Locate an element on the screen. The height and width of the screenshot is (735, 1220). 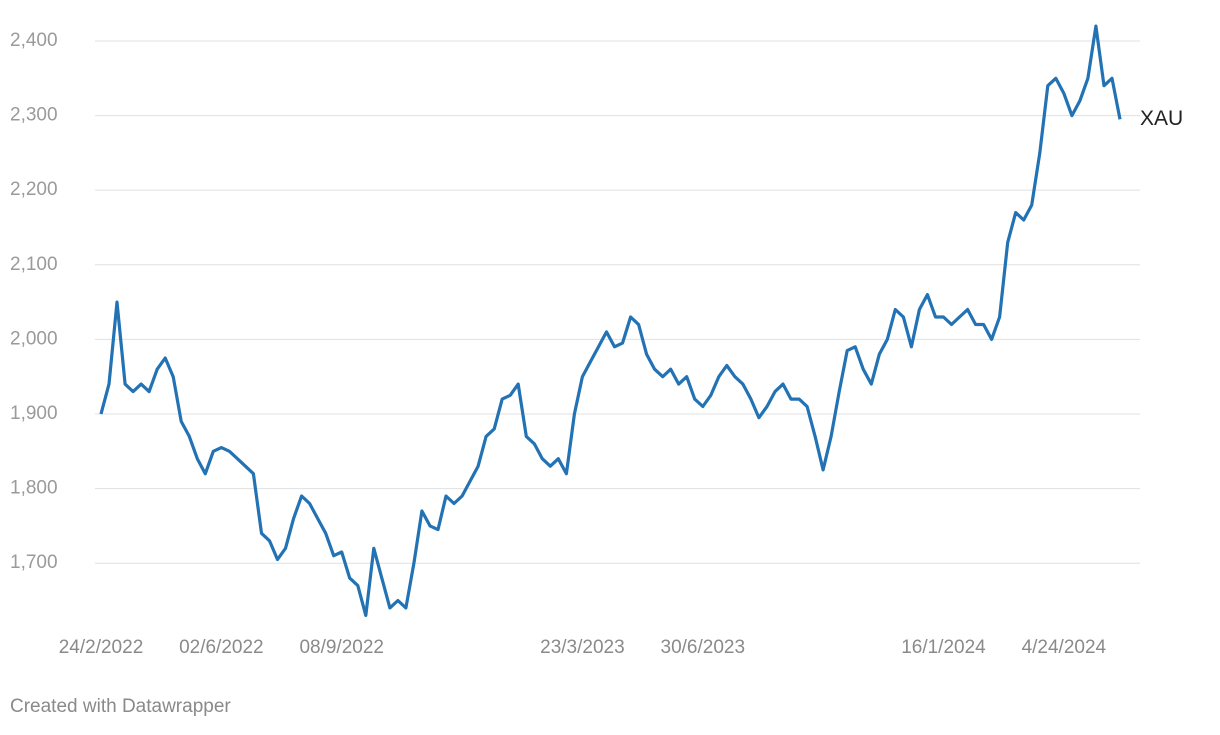
footer: Created with Datawrapper is located at coordinates (120, 706).